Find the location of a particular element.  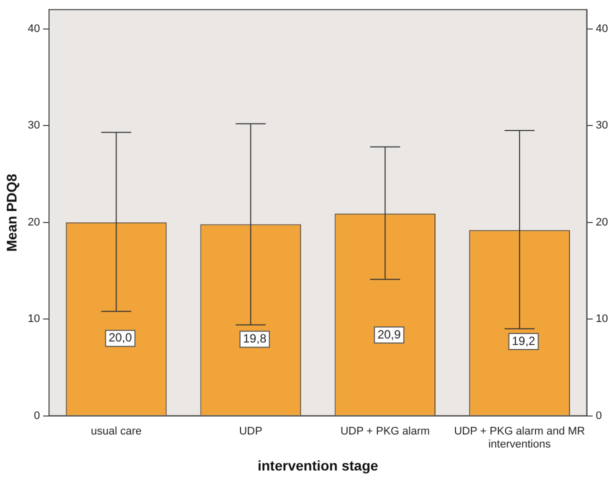

x-tick-label: UDP + PKG alarm is located at coordinates (385, 431).